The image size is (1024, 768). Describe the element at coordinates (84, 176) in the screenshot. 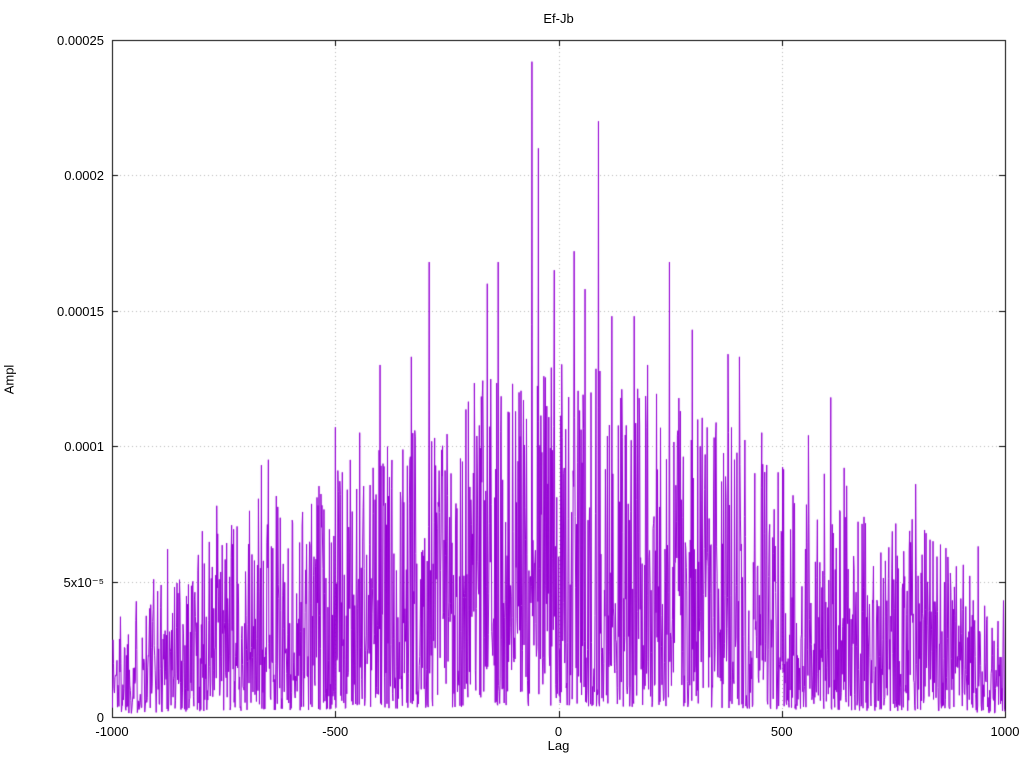

I see `y-tick-label: 0.0002` at that location.